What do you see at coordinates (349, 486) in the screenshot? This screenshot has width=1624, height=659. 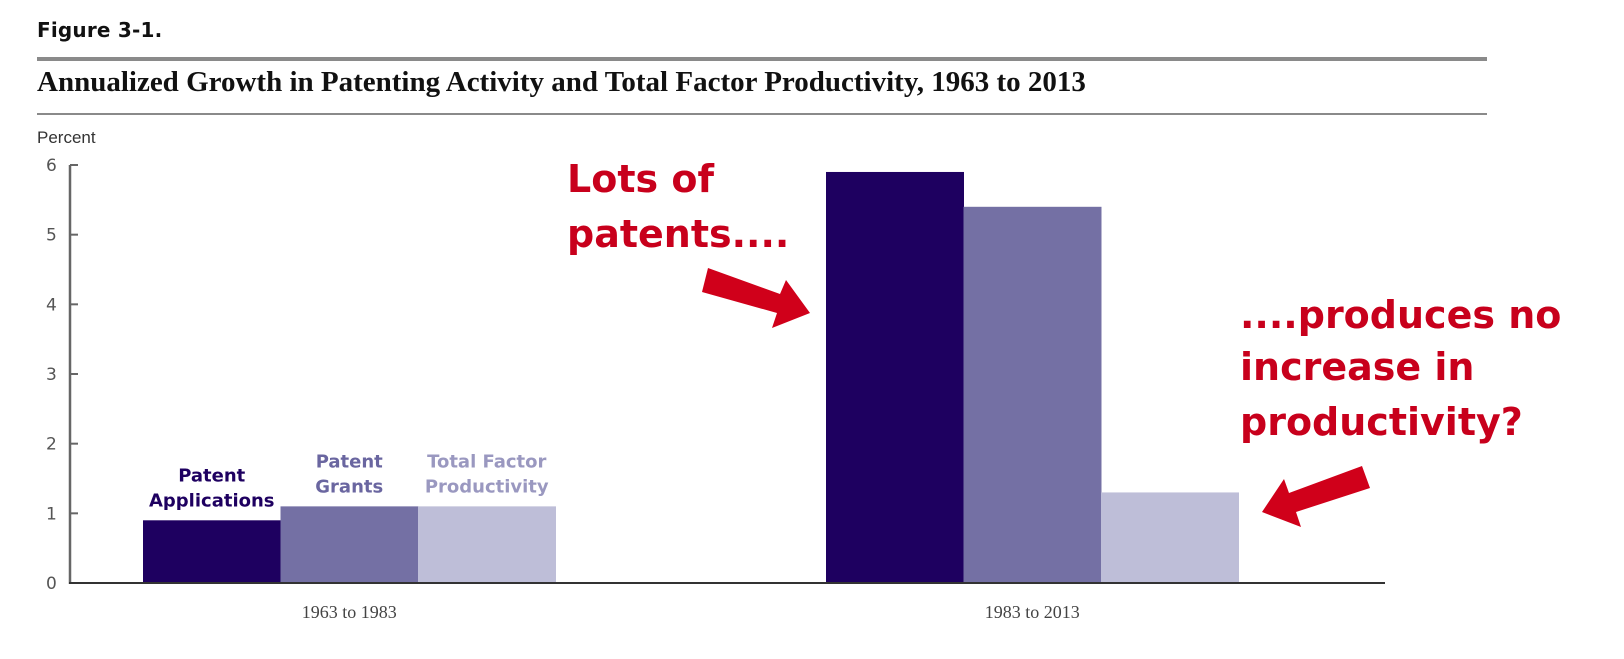 I see `legend-label: Grants` at bounding box center [349, 486].